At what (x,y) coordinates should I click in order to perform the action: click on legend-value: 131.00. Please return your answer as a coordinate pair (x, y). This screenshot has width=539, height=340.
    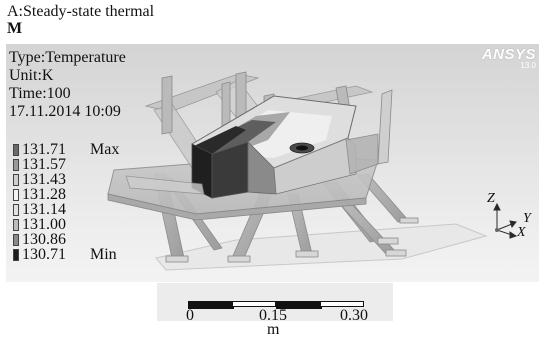
    Looking at the image, I should click on (44, 224).